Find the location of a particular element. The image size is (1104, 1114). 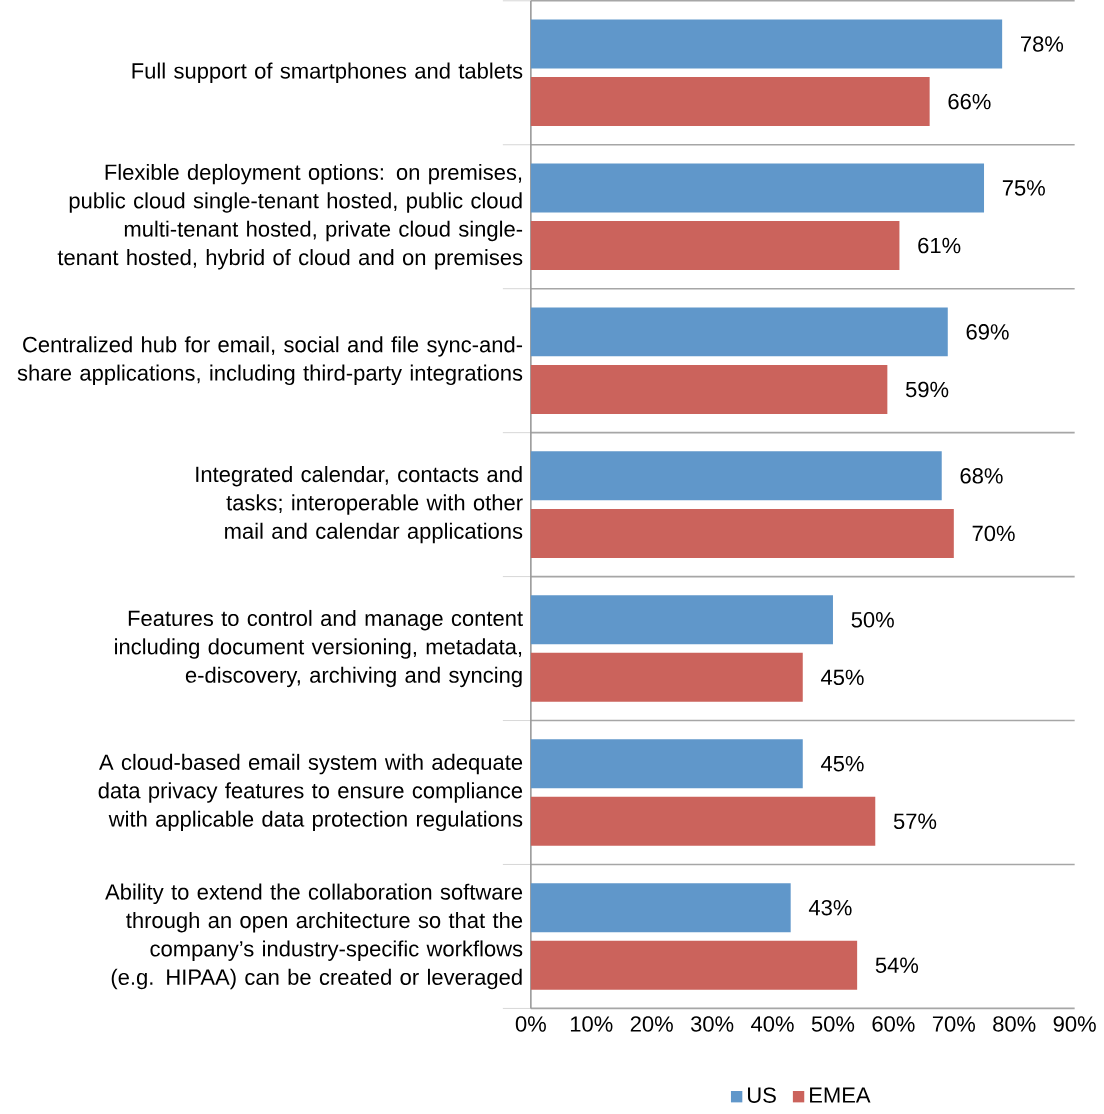

y-tick-label: Full support of smartphones and tablets is located at coordinates (327, 73).